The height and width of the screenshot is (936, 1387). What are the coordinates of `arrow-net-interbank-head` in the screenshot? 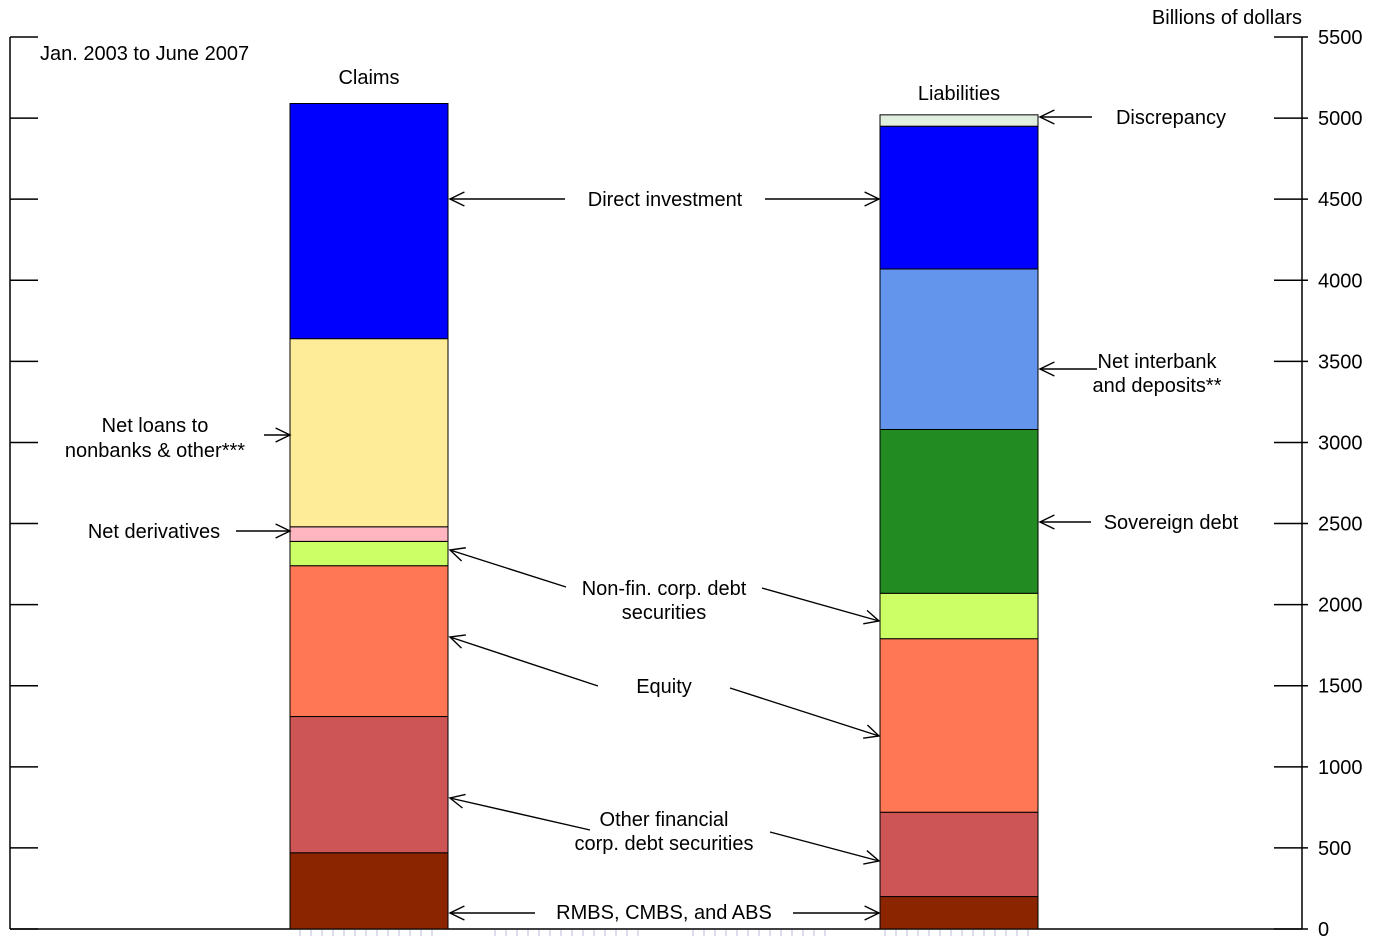 It's located at (1046, 369).